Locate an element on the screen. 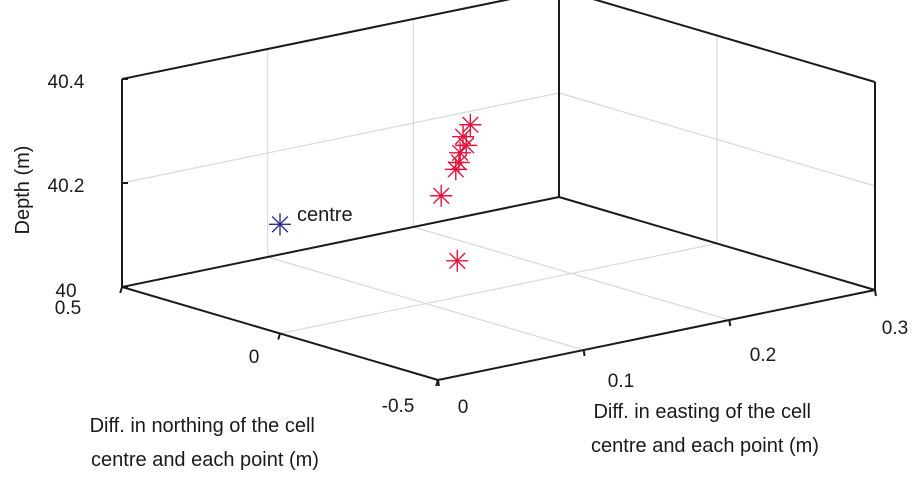 The height and width of the screenshot is (477, 919). x-axis-label-line-2: centre and each point (m) is located at coordinates (705, 446).